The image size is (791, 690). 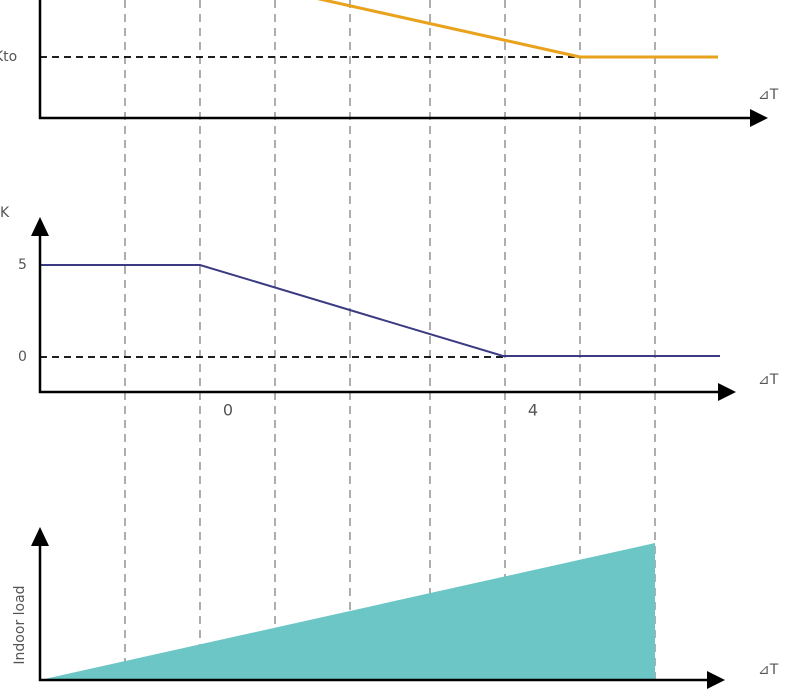 What do you see at coordinates (20, 624) in the screenshot?
I see `y-label: Indoor load` at bounding box center [20, 624].